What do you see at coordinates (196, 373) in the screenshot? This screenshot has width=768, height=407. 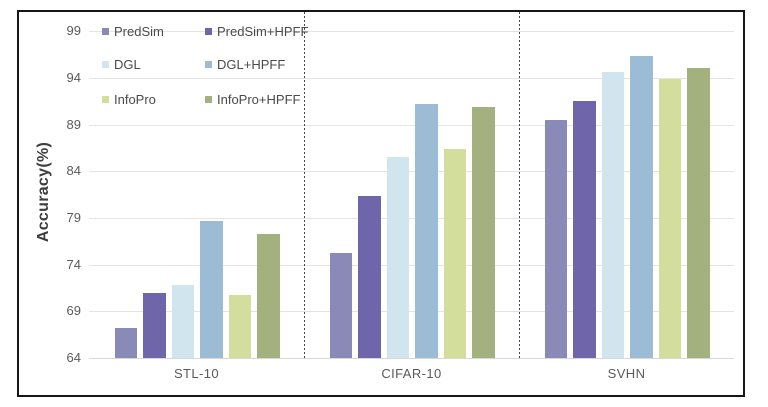 I see `x-axis-label-stl-10: STL-10` at bounding box center [196, 373].